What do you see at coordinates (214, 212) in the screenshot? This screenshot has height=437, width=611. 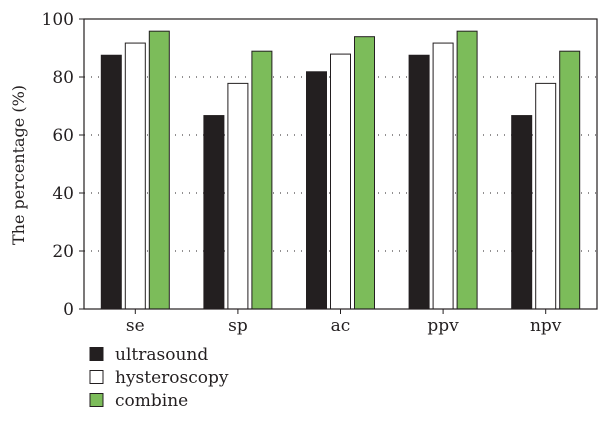 I see `bar-ultrasound-sp` at bounding box center [214, 212].